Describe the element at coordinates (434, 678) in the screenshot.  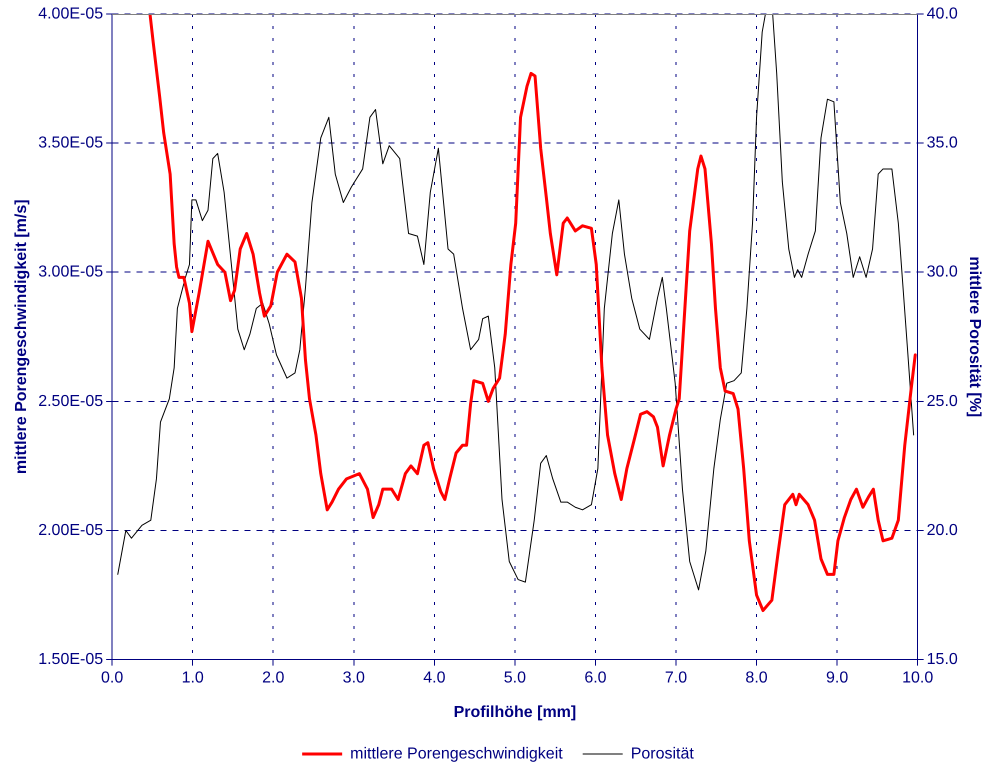
I see `x-tick-label: 4.0` at that location.